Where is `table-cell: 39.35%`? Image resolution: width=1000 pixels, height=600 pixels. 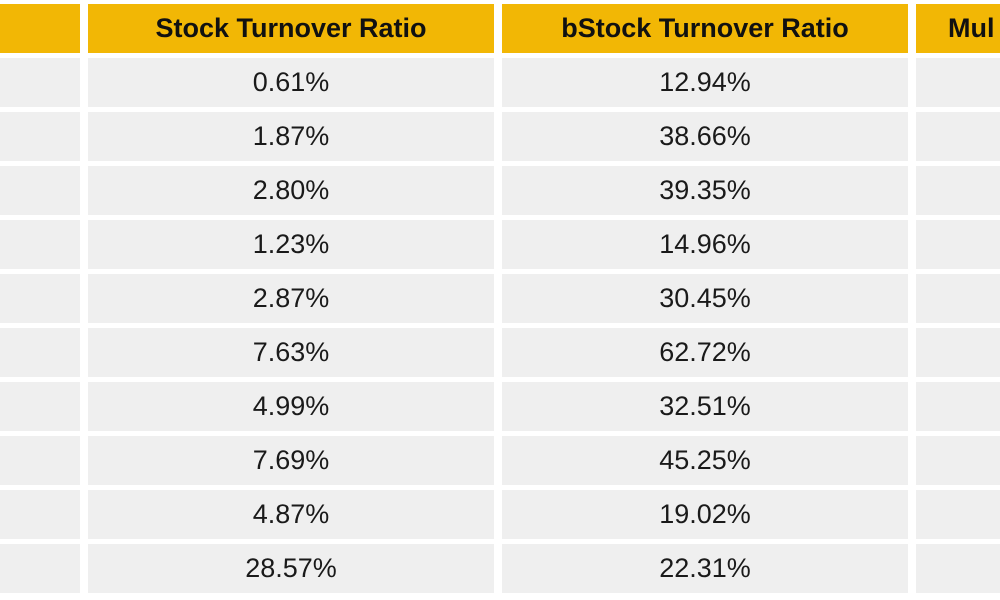 table-cell: 39.35% is located at coordinates (705, 190).